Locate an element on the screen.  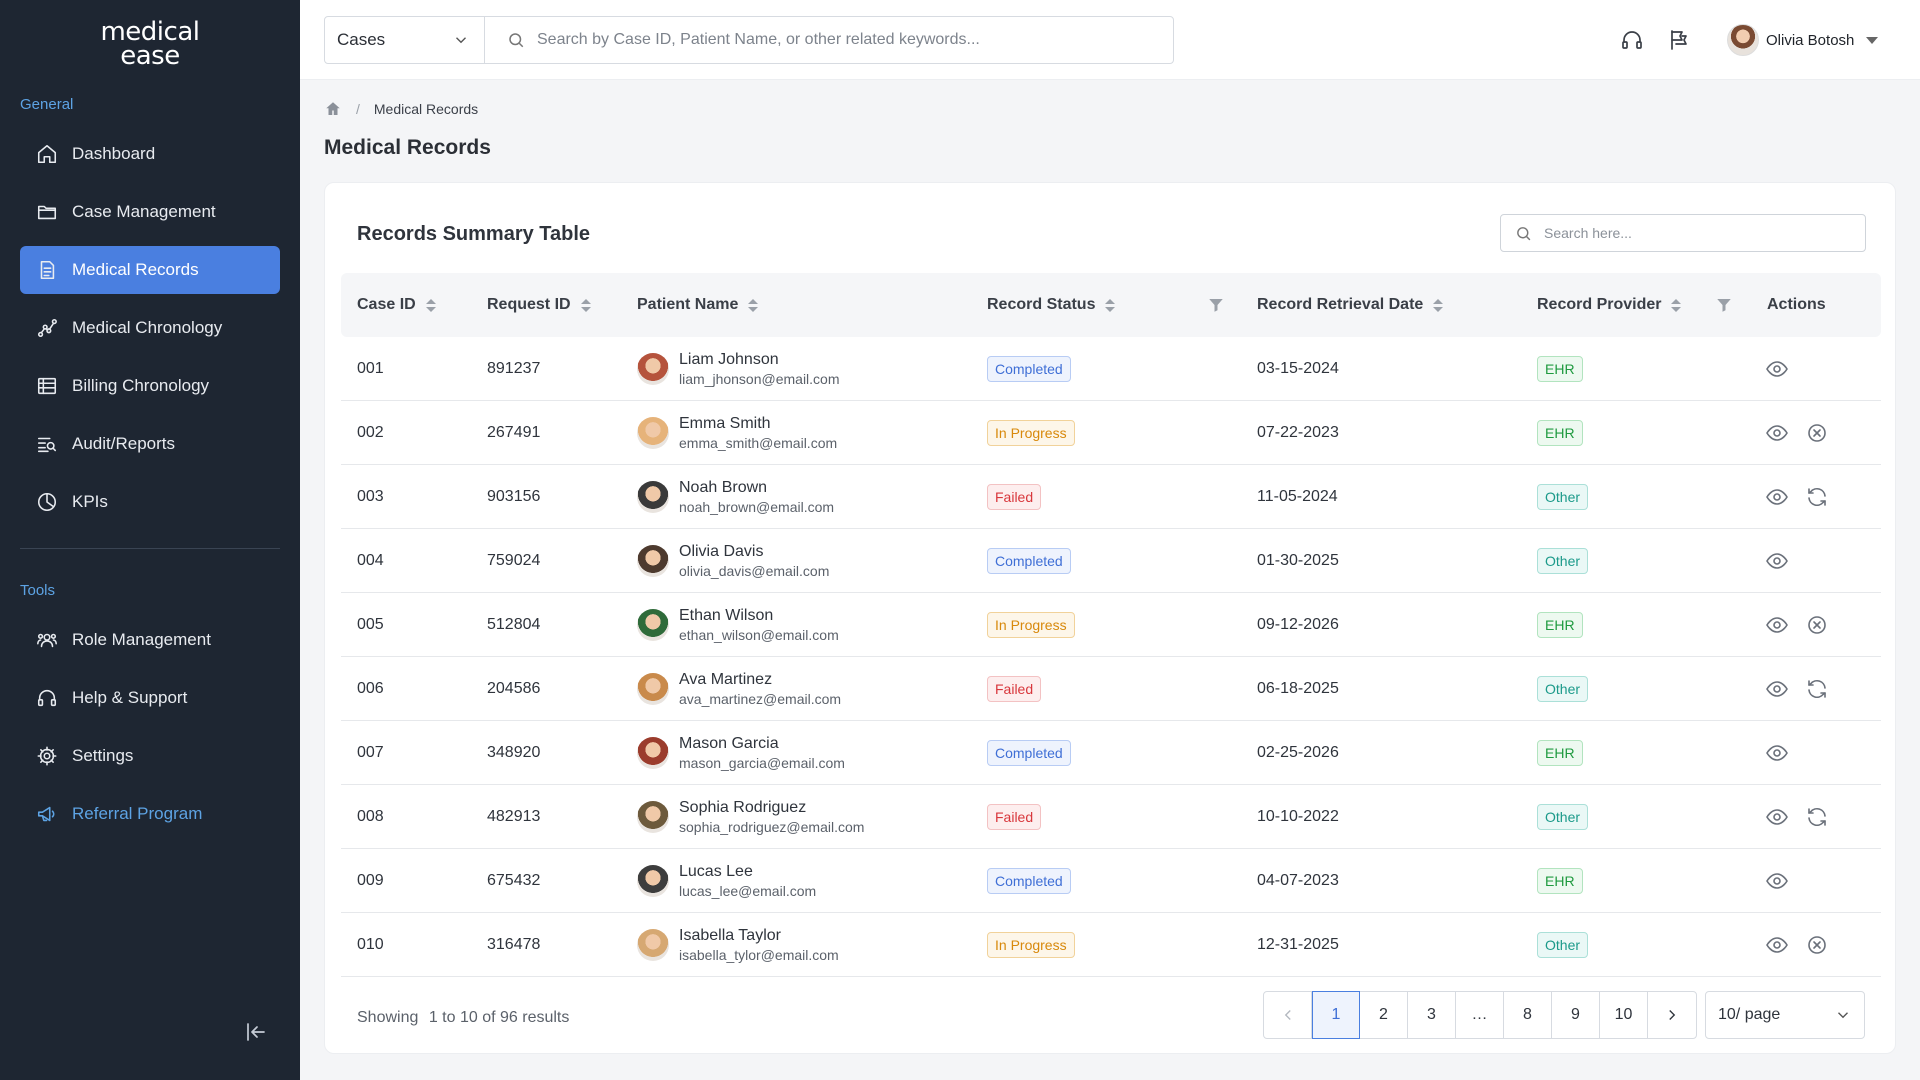
page-button-3: 3 is located at coordinates (1432, 1015).